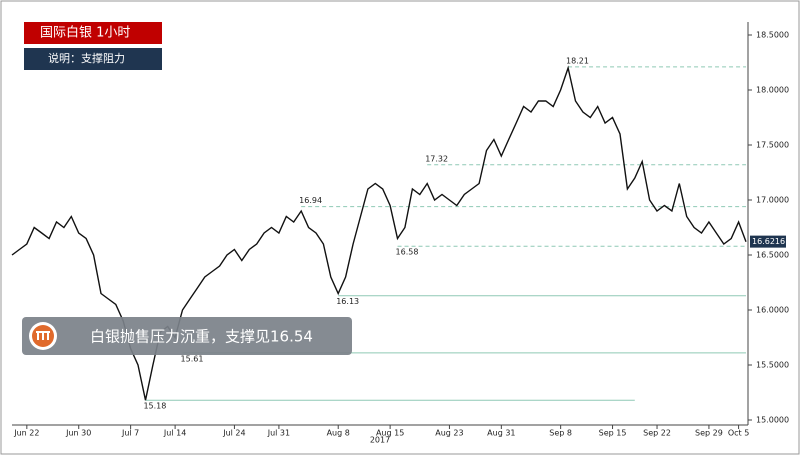  What do you see at coordinates (772, 145) in the screenshot?
I see `y-tick-label: 17.5000` at bounding box center [772, 145].